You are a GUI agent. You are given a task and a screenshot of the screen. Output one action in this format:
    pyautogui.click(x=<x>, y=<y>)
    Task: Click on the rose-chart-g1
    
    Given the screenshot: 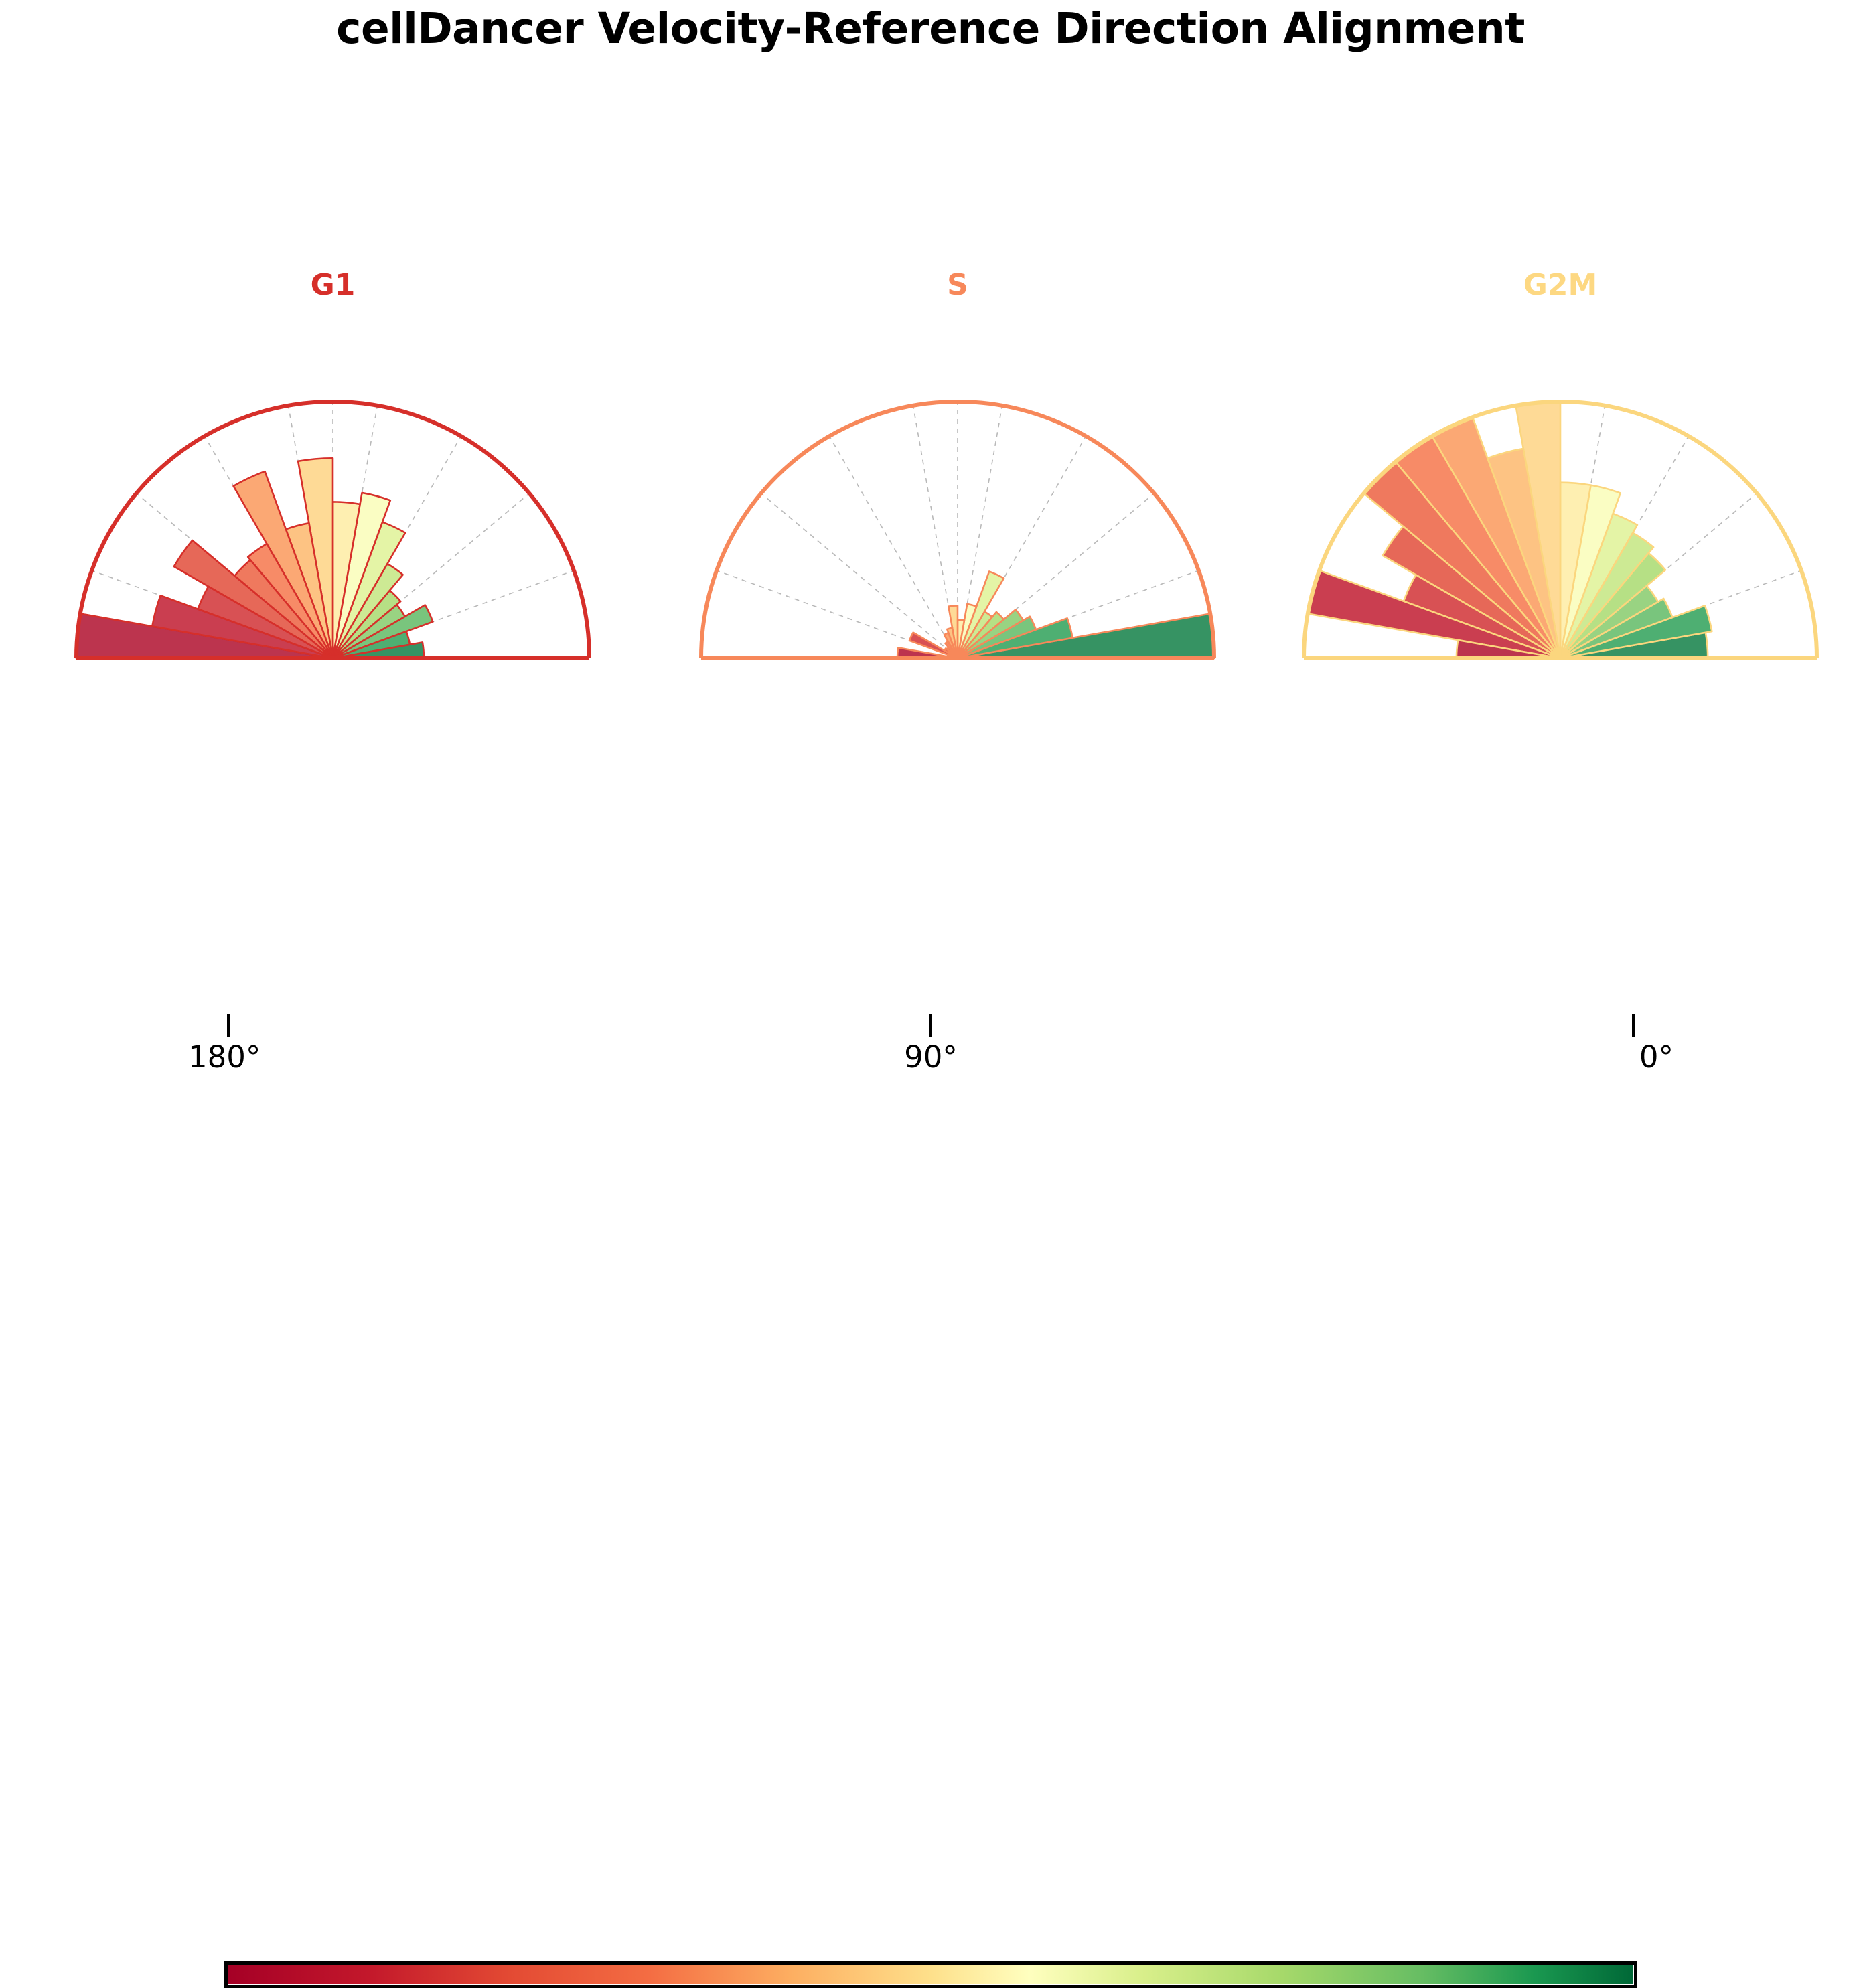 What is the action you would take?
    pyautogui.click(x=332, y=494)
    